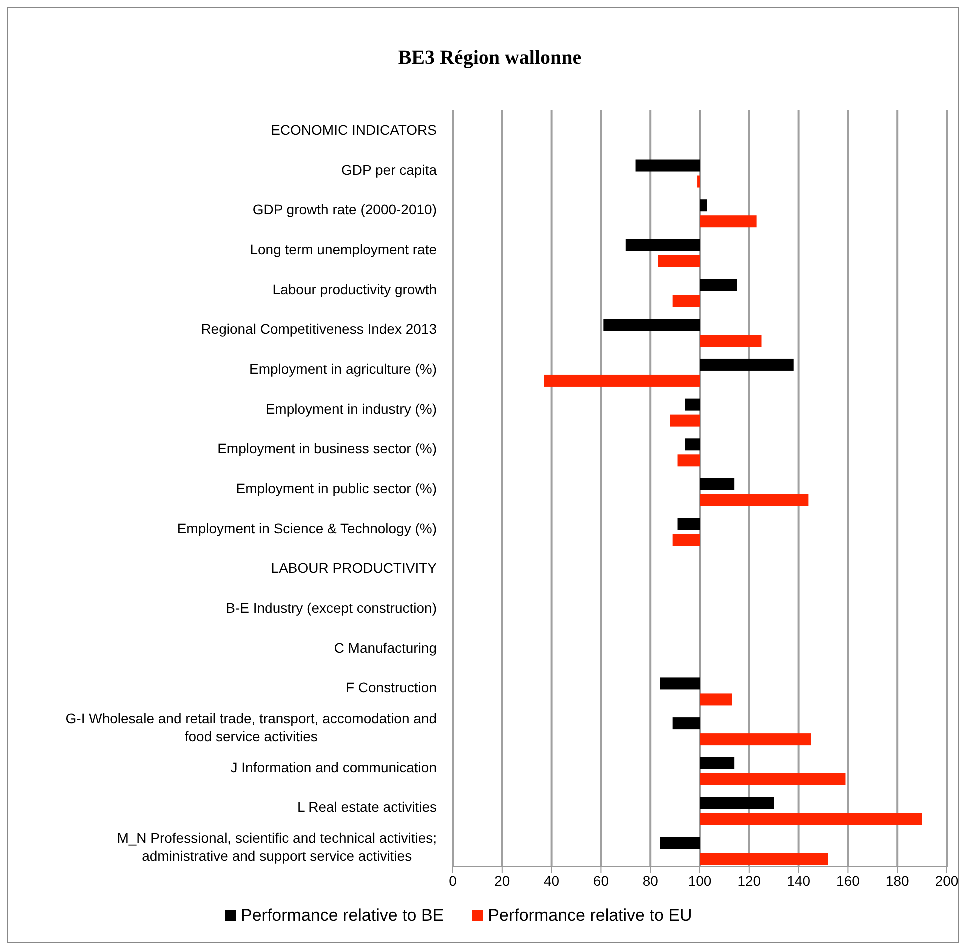 The width and height of the screenshot is (967, 949). I want to click on y-tick-label: Employment in Science & Technology (%), so click(307, 528).